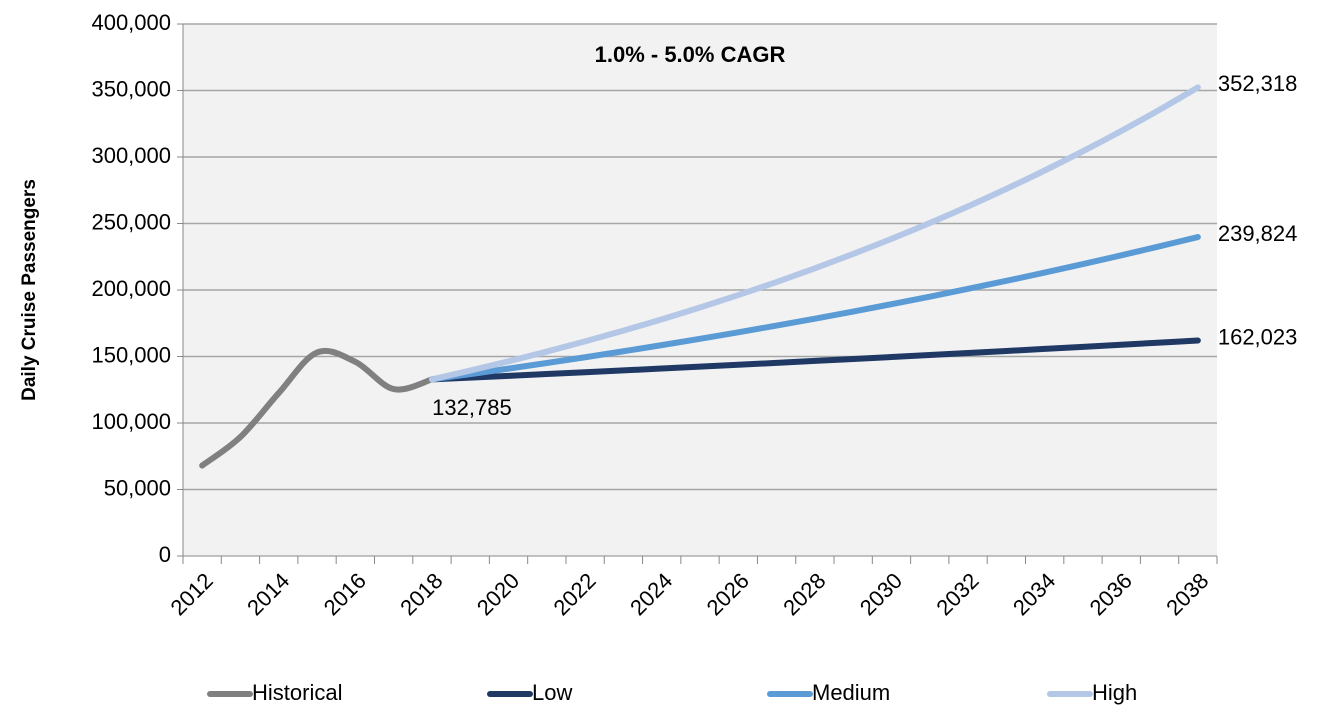 This screenshot has height=711, width=1335. Describe the element at coordinates (851, 692) in the screenshot. I see `legend-label: Medium` at that location.